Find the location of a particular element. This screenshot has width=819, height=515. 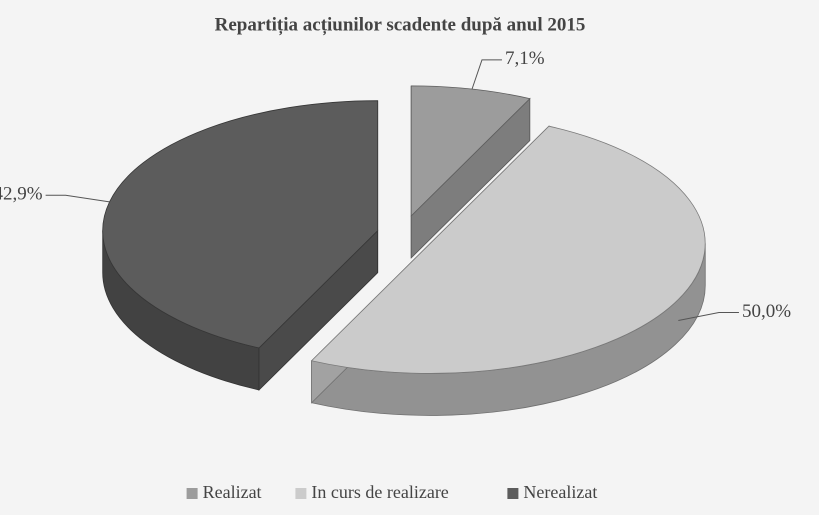

data-label: 42,9% is located at coordinates (21, 194).